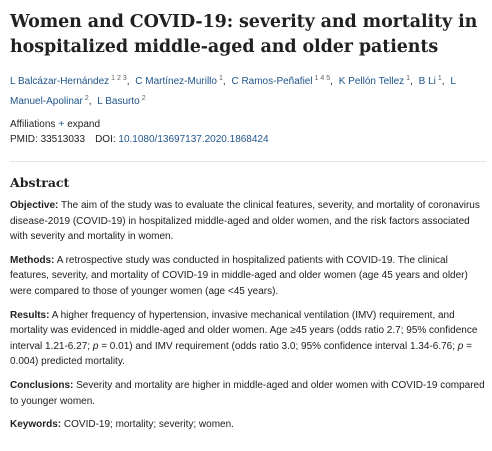  What do you see at coordinates (248, 161) in the screenshot?
I see `section-divider` at bounding box center [248, 161].